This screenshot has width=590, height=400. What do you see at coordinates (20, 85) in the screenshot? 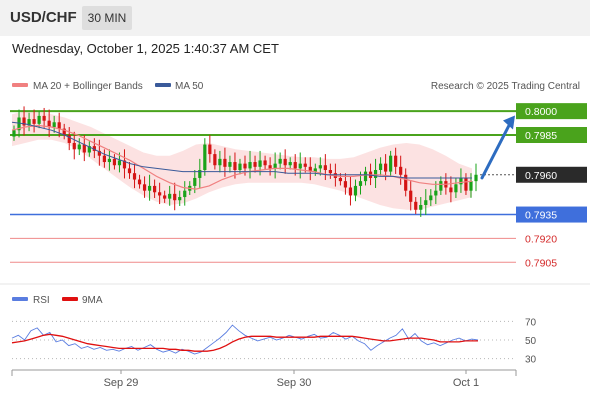
I see `ma20-legend-swatch` at bounding box center [20, 85].